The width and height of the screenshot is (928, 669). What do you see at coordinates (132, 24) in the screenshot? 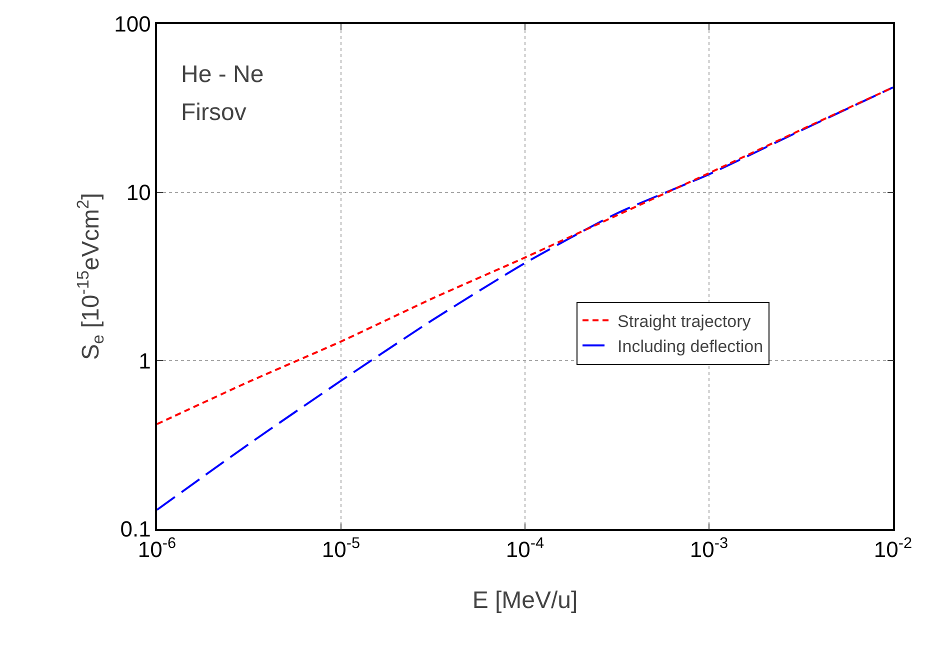
I see `y-tick-label: 100` at bounding box center [132, 24].